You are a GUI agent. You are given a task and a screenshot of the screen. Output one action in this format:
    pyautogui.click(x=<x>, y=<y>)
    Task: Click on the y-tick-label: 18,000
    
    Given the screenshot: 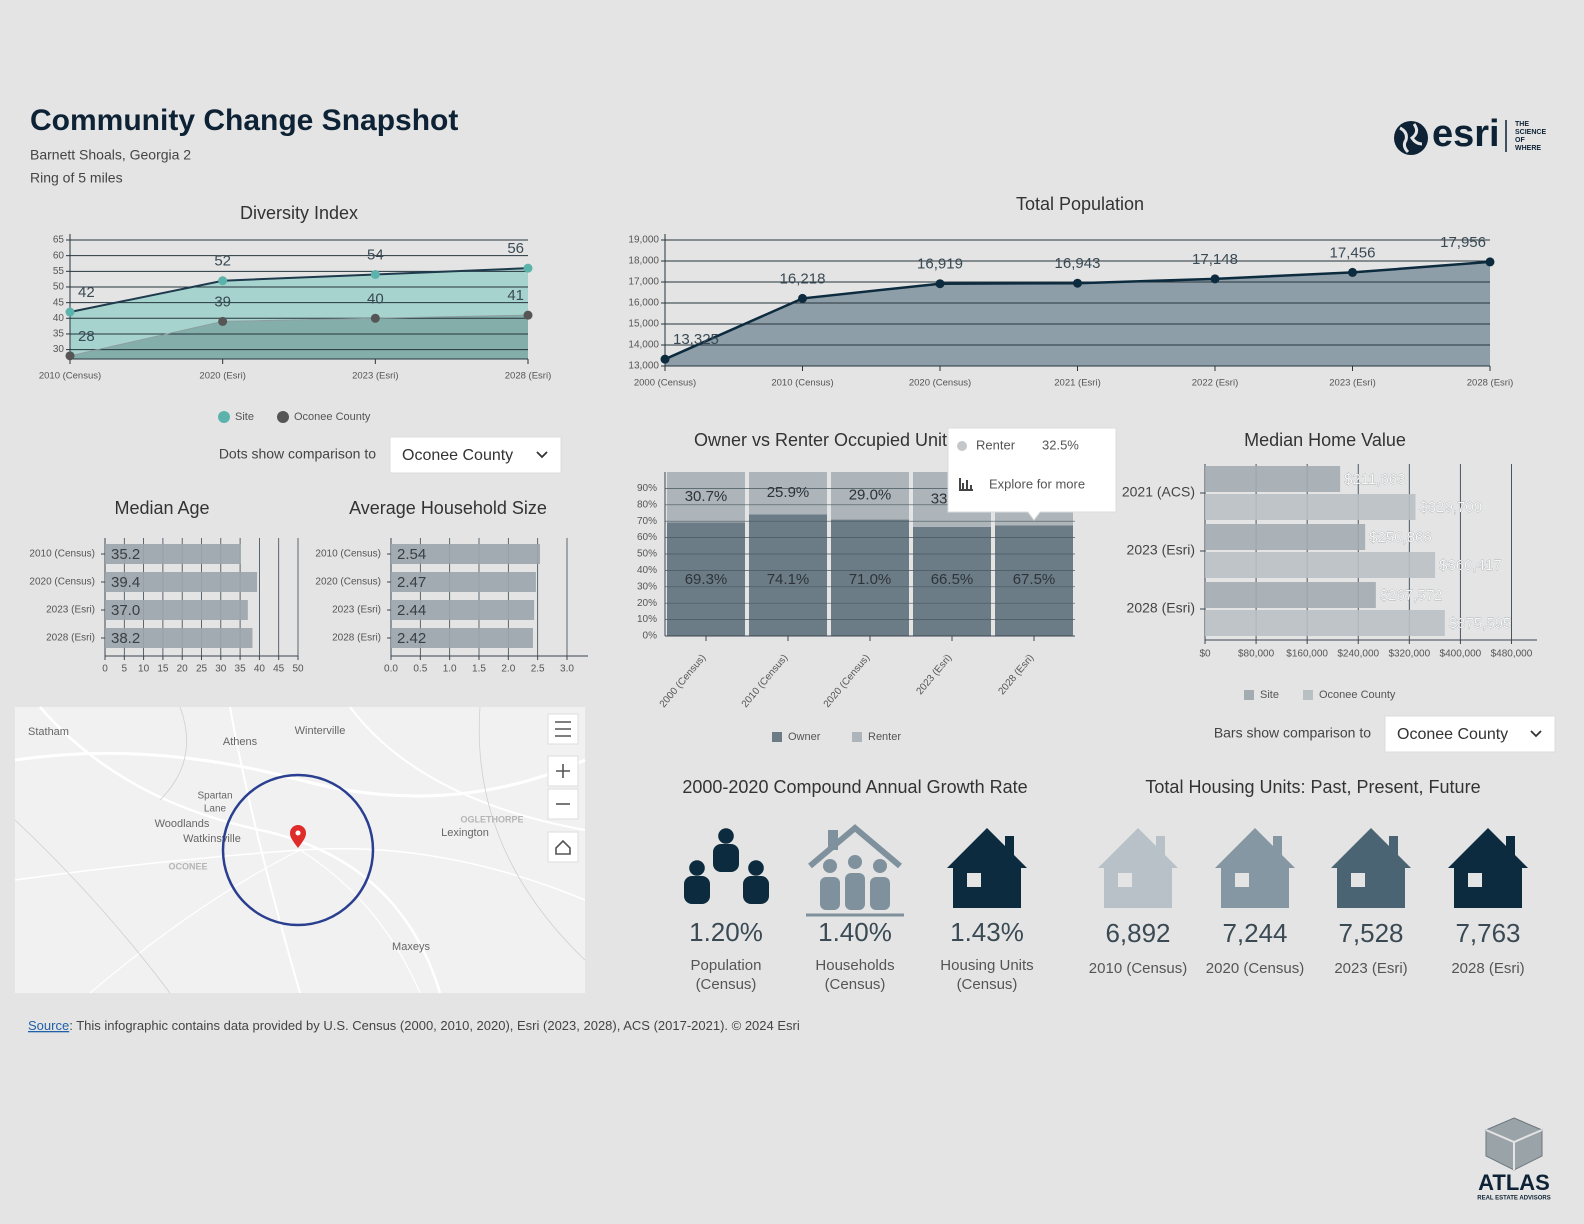 What is the action you would take?
    pyautogui.click(x=643, y=261)
    